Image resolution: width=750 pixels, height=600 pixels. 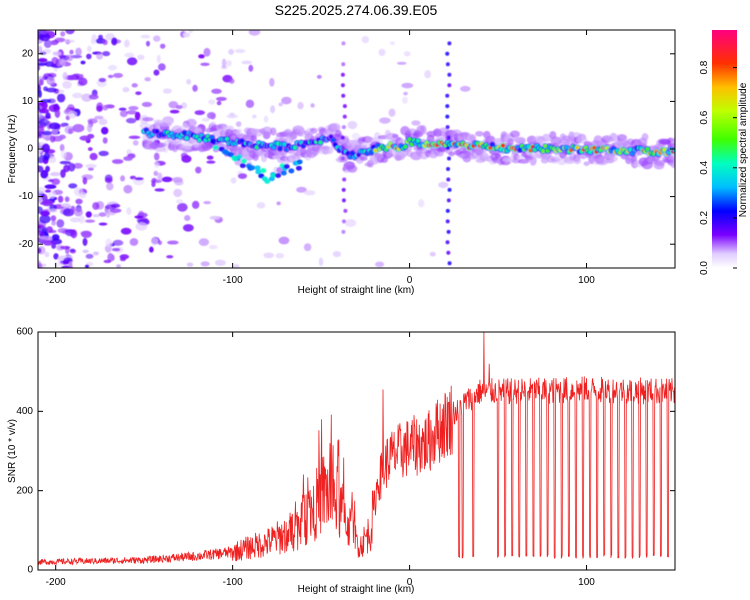 I want to click on spectrogram-xlabel: Height of straight line (km), so click(x=356, y=290).